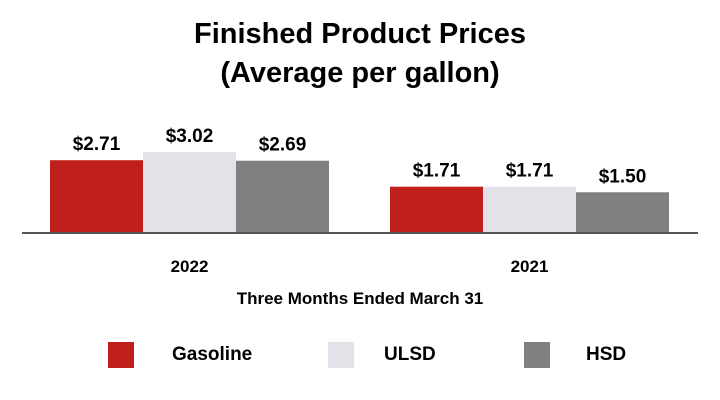  Describe the element at coordinates (212, 354) in the screenshot. I see `legend-label-gasoline: Gasoline` at that location.